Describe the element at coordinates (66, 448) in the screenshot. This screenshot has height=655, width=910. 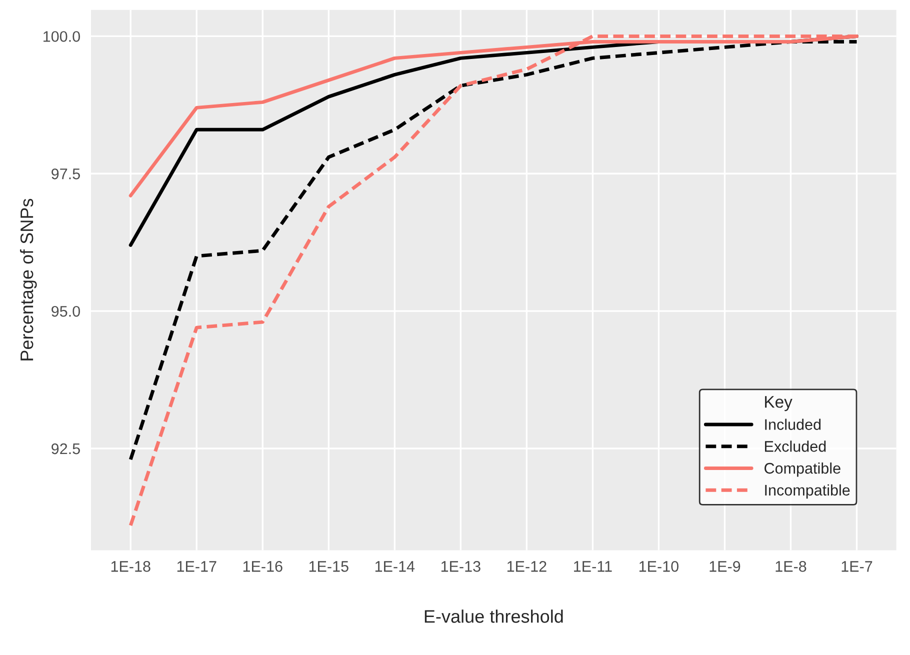
I see `y-tick-label: 92.5` at that location.